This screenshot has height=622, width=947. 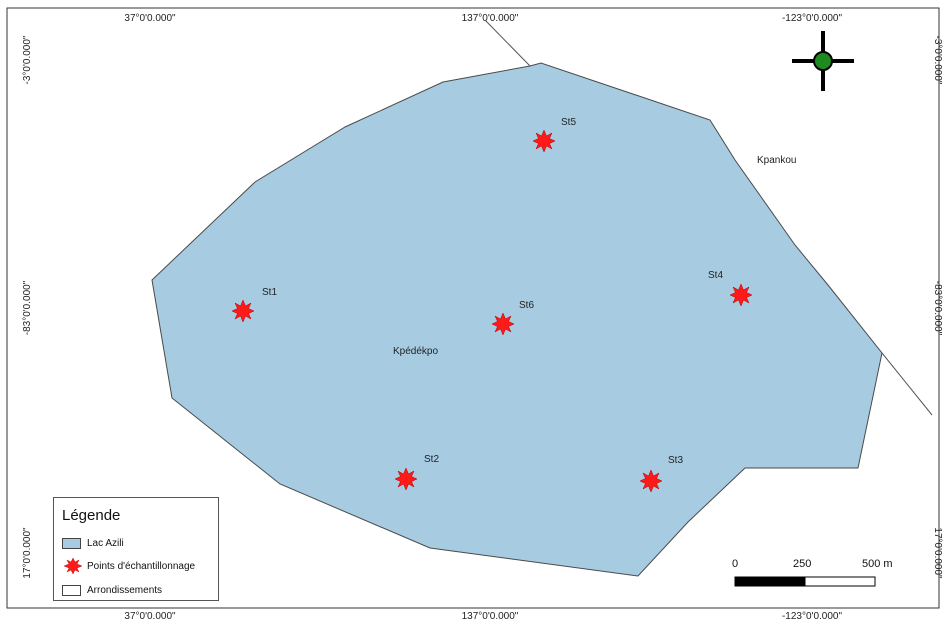 What do you see at coordinates (105, 543) in the screenshot?
I see `legend-item-label: Lac Azili` at bounding box center [105, 543].